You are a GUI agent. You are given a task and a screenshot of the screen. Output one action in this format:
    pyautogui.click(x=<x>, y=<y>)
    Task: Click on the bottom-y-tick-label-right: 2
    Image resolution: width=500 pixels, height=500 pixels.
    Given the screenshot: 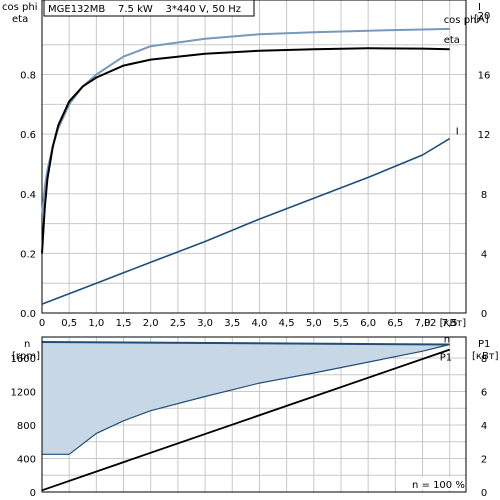 What is the action you would take?
    pyautogui.click(x=484, y=459)
    